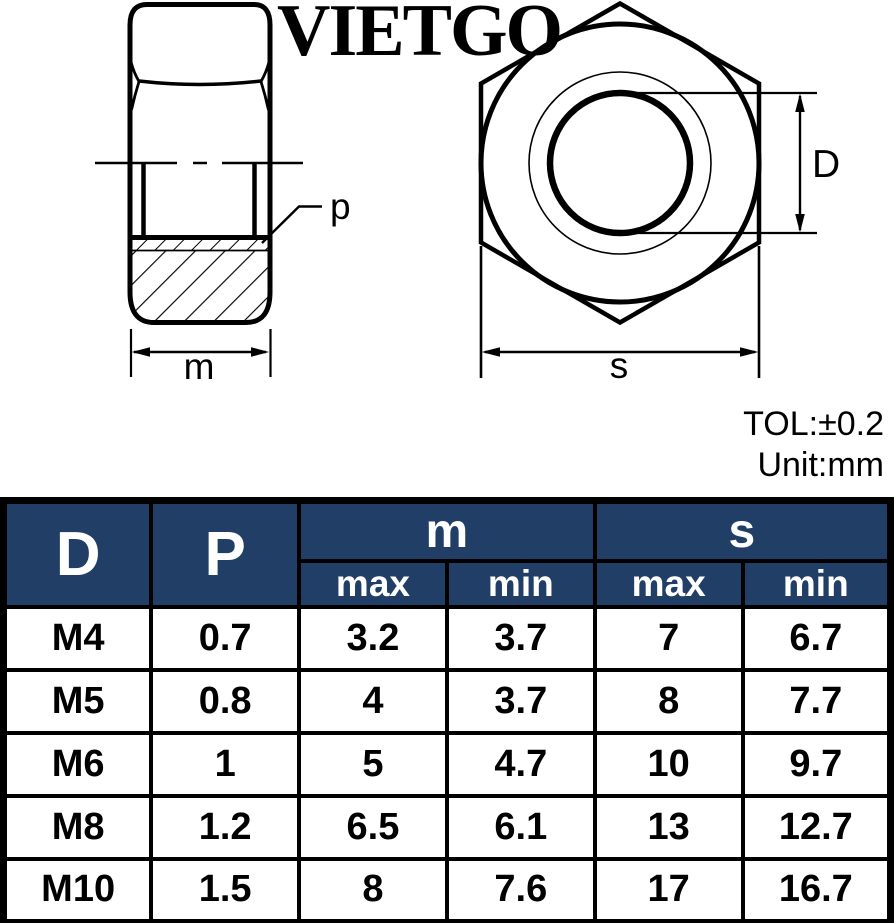  What do you see at coordinates (77, 890) in the screenshot?
I see `cell-d: M10` at bounding box center [77, 890].